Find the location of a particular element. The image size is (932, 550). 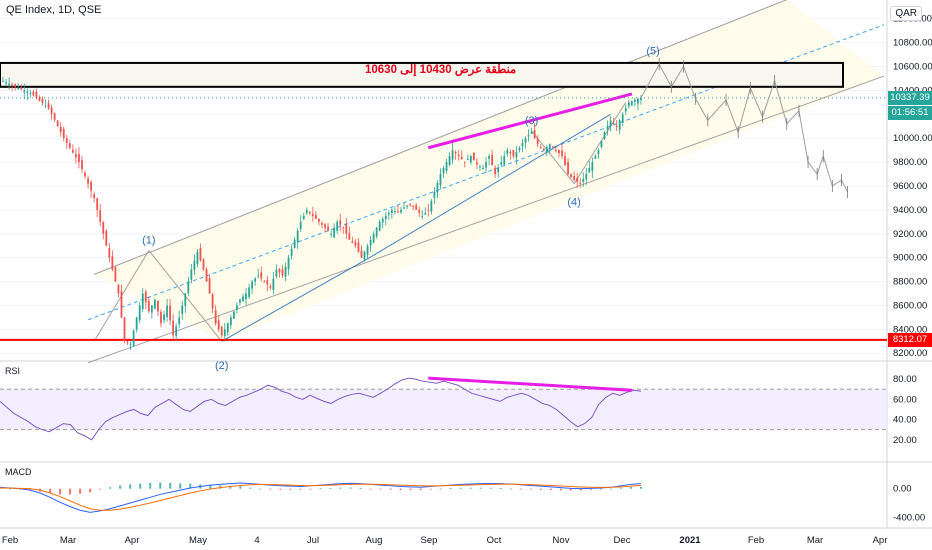

price-tick-label: 9600.00 is located at coordinates (910, 186).